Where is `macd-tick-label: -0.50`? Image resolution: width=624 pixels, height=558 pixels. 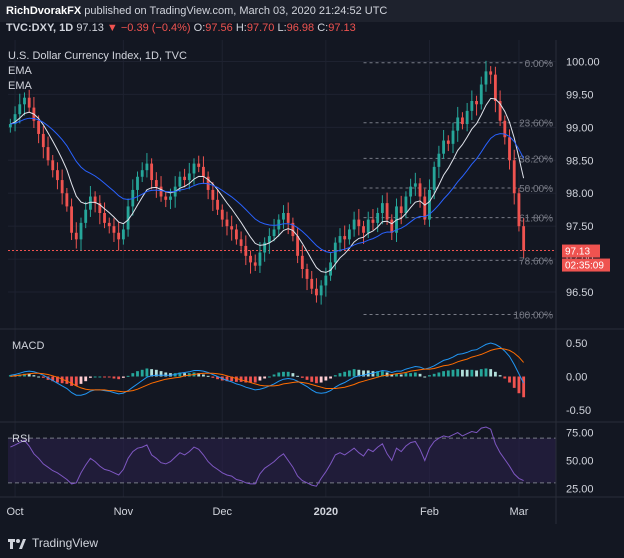
macd-tick-label: -0.50 is located at coordinates (578, 411).